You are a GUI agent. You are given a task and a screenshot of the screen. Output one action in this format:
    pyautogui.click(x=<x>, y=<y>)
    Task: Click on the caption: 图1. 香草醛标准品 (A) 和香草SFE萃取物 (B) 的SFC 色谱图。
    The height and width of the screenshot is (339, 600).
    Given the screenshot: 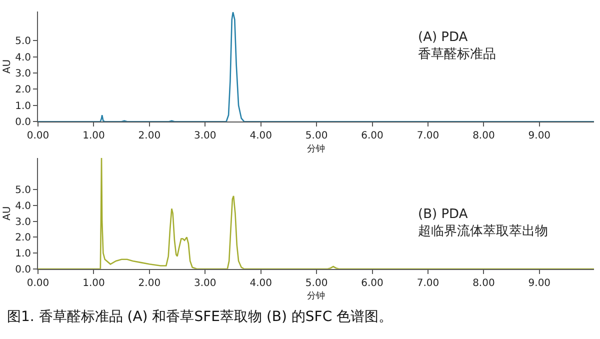 What is the action you would take?
    pyautogui.click(x=200, y=317)
    